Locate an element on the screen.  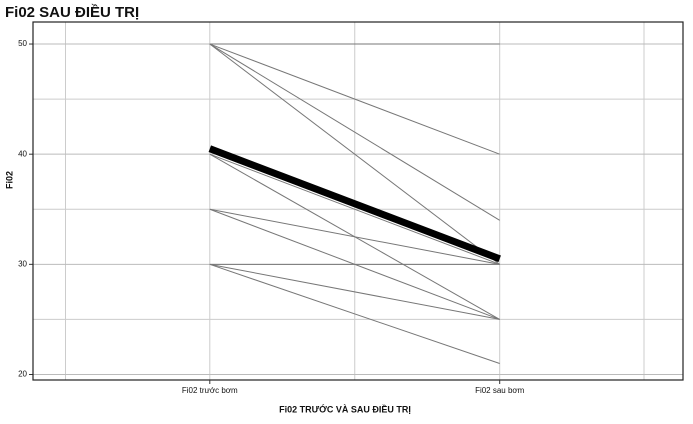
y-tick-label: 40 is located at coordinates (22, 153).